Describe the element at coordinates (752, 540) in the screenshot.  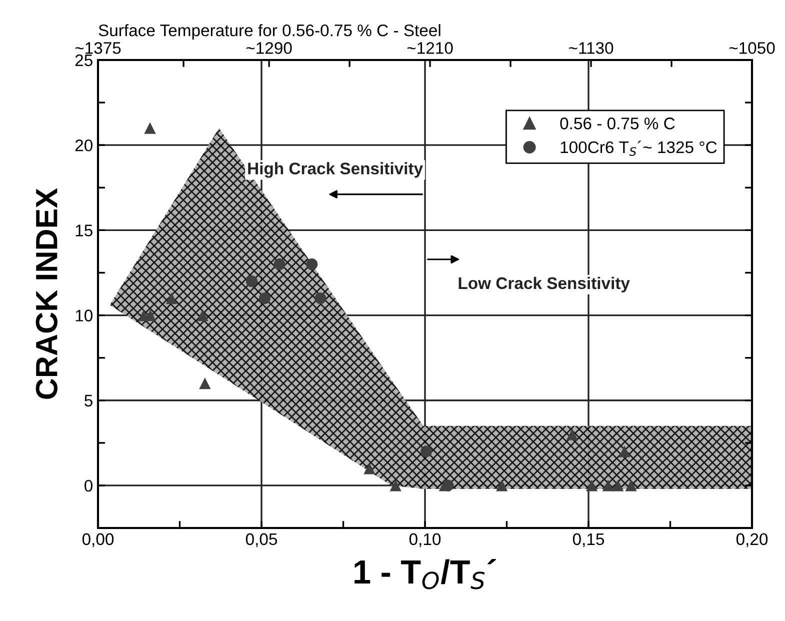
I see `x-tick-label: 0,20` at that location.